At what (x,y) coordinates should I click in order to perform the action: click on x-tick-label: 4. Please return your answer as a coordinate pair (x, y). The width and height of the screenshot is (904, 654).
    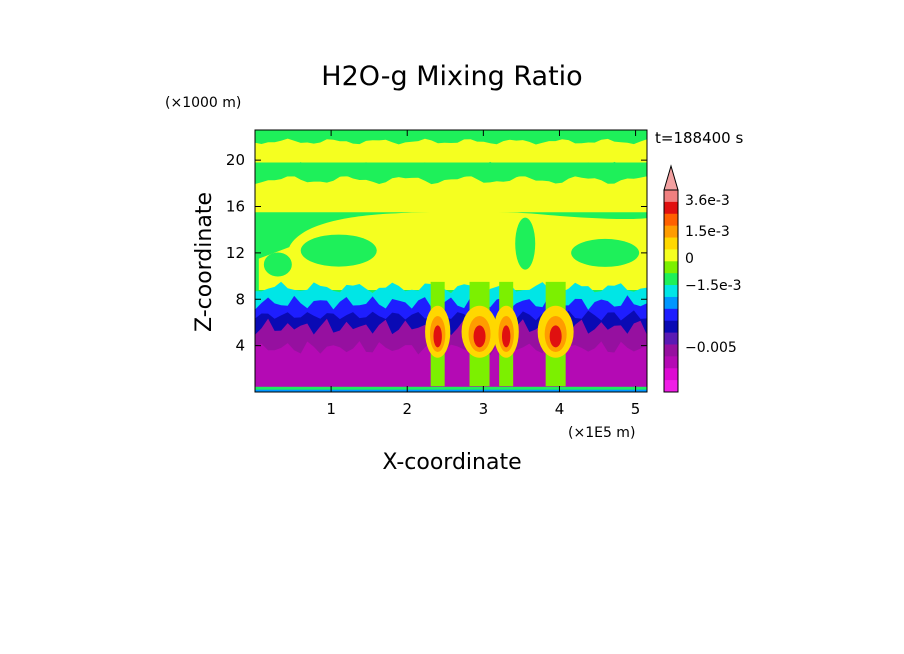
    Looking at the image, I should click on (560, 409).